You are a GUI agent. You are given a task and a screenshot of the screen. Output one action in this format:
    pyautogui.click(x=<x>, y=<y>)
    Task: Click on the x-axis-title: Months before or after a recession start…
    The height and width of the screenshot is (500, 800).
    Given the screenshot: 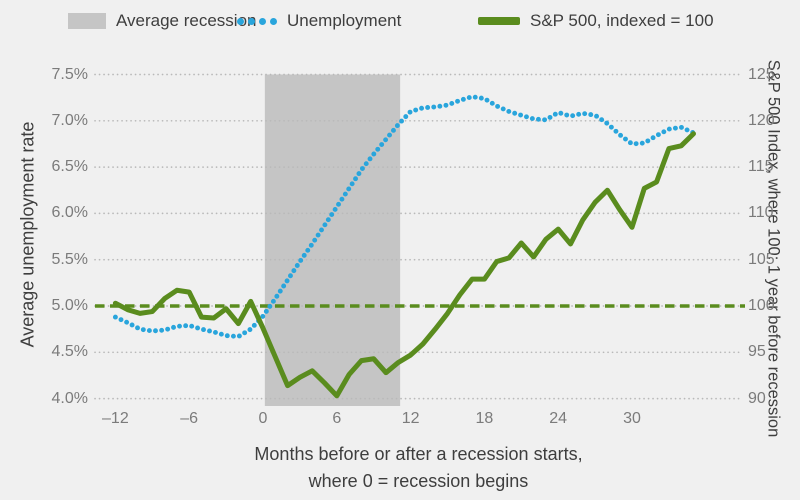 What is the action you would take?
    pyautogui.click(x=418, y=468)
    